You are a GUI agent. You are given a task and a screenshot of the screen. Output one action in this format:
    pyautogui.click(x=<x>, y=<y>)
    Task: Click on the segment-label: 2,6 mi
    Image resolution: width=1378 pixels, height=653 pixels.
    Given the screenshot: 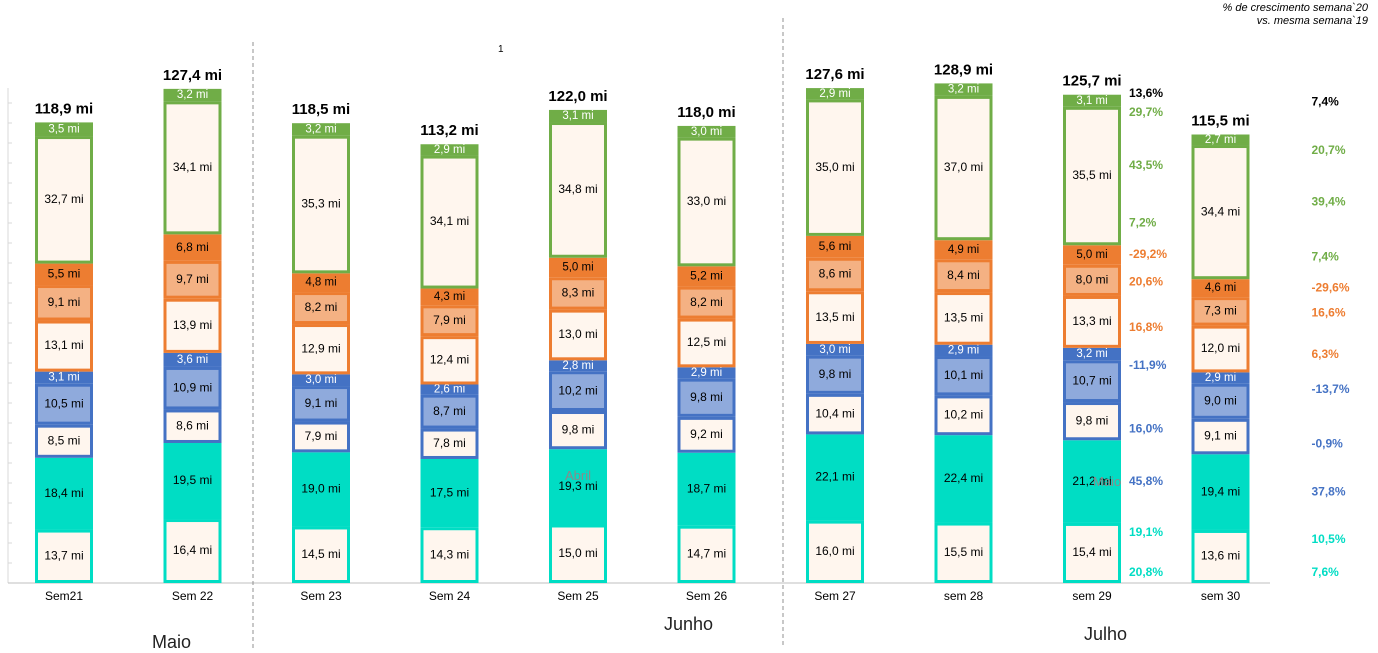 What is the action you would take?
    pyautogui.click(x=449, y=390)
    